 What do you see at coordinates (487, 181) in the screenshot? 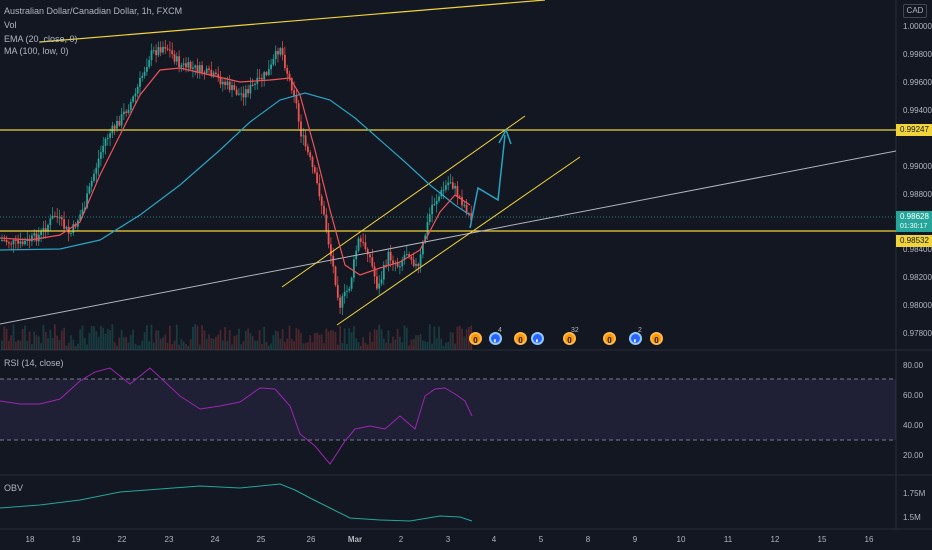
I see `projection-path` at bounding box center [487, 181].